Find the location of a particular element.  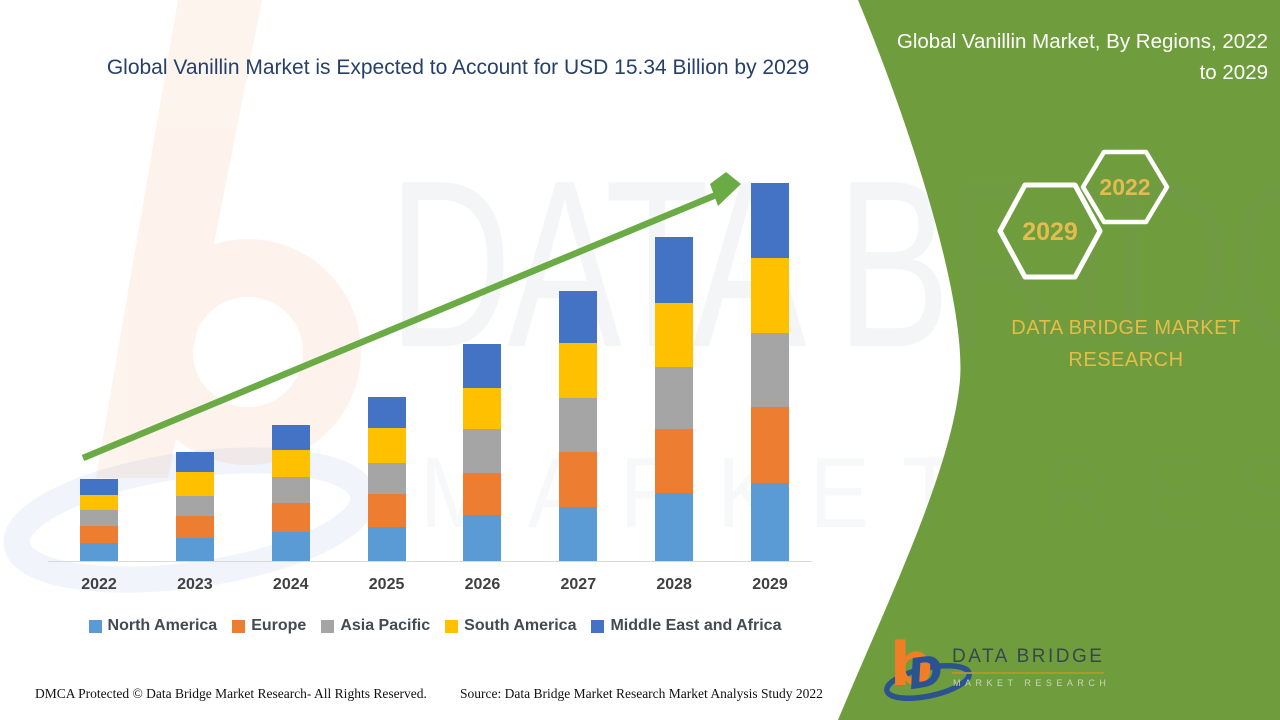

bar-segment-2026-north-america is located at coordinates (482, 537).